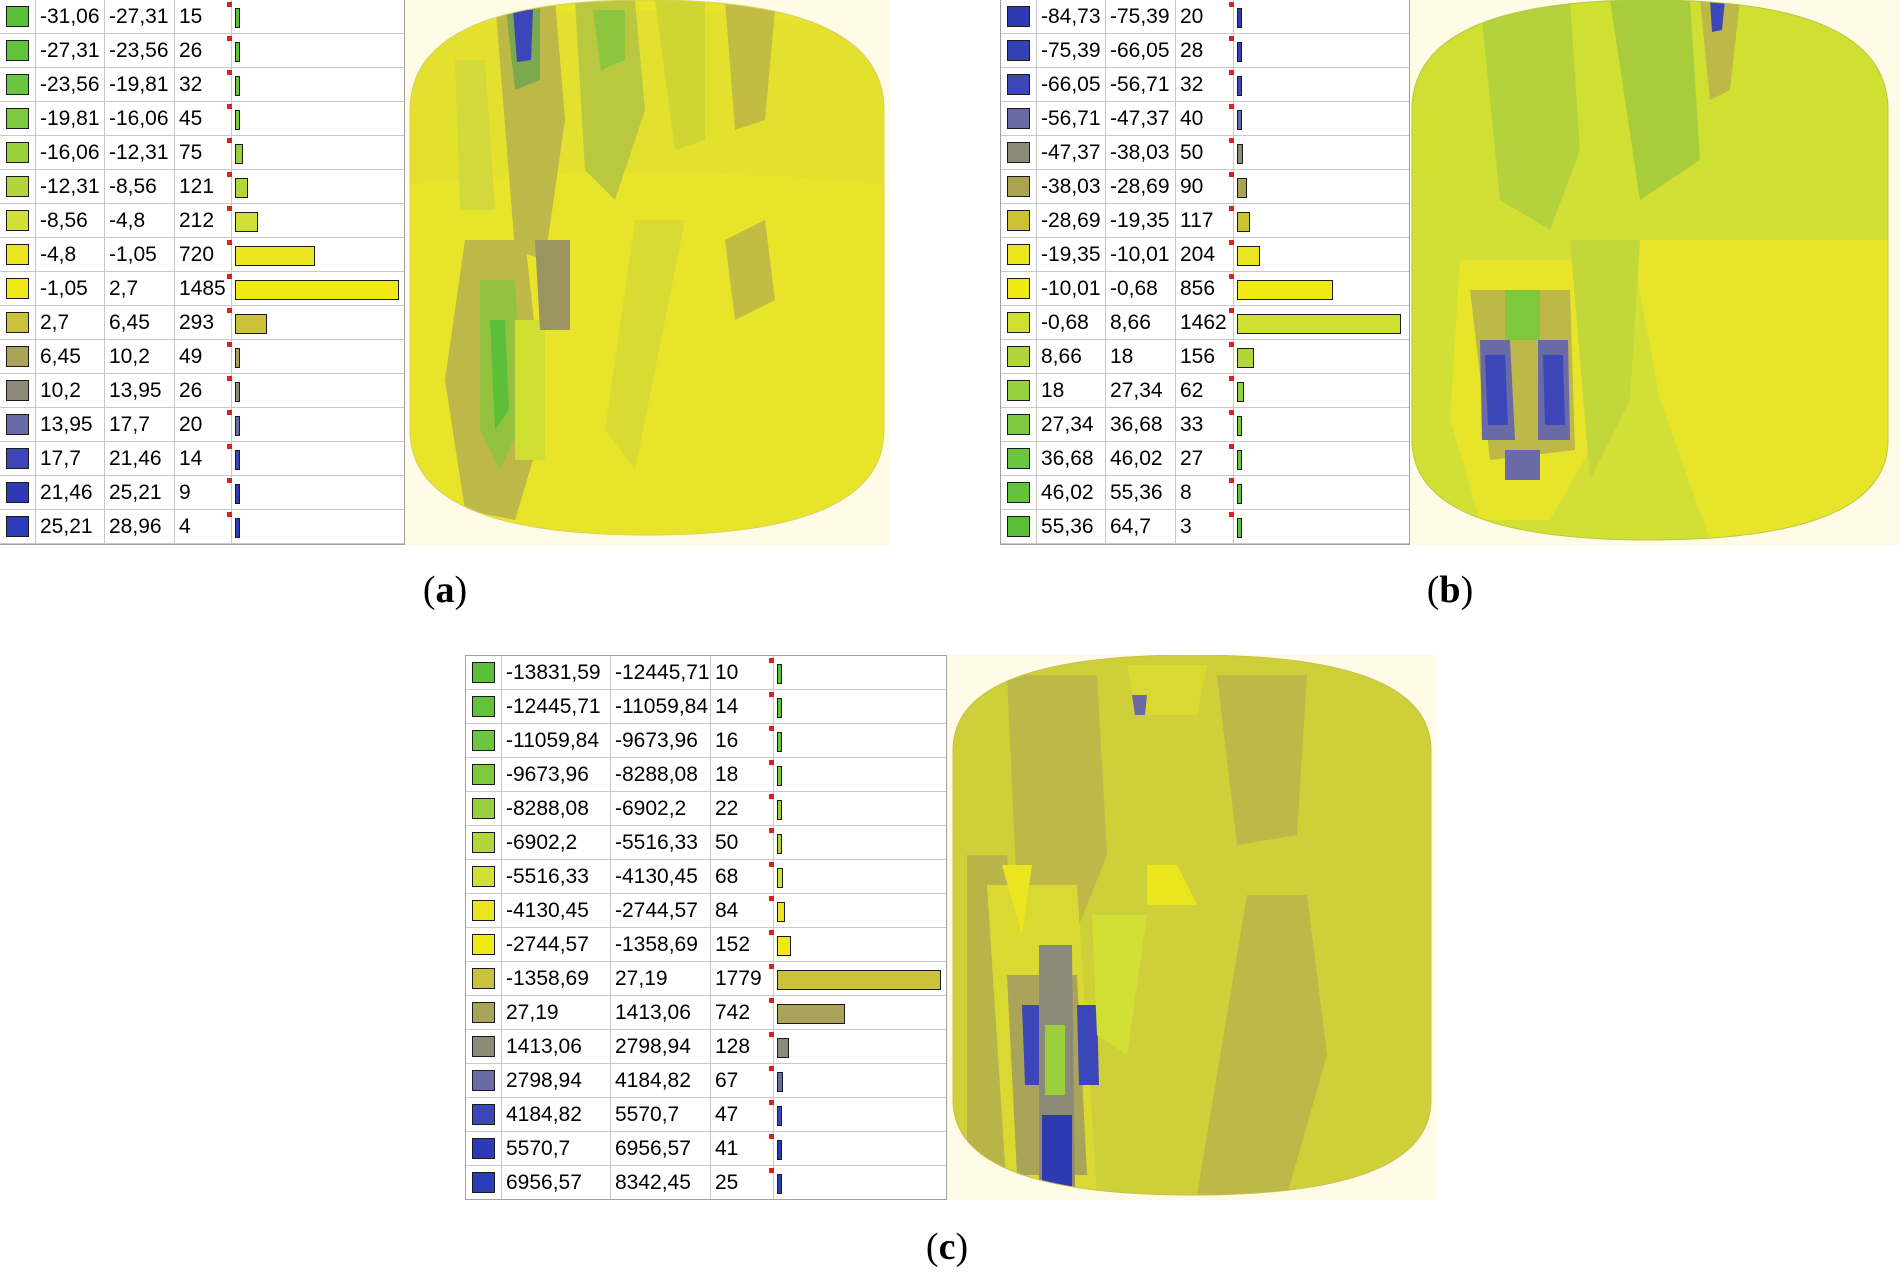 This screenshot has width=1900, height=1272. I want to click on legend-row: 8,66 18 156, so click(1205, 357).